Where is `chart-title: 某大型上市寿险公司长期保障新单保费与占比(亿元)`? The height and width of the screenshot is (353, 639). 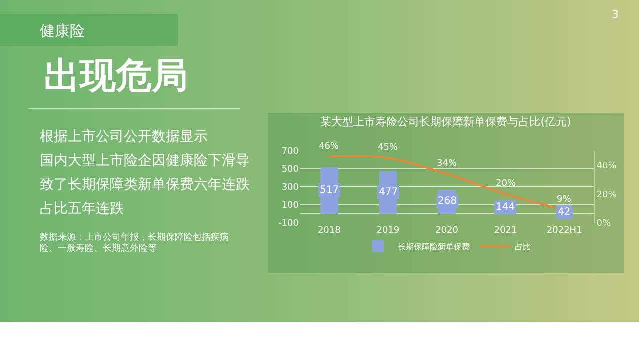 chart-title: 某大型上市寿险公司长期保障新单保费与占比(亿元) is located at coordinates (446, 122).